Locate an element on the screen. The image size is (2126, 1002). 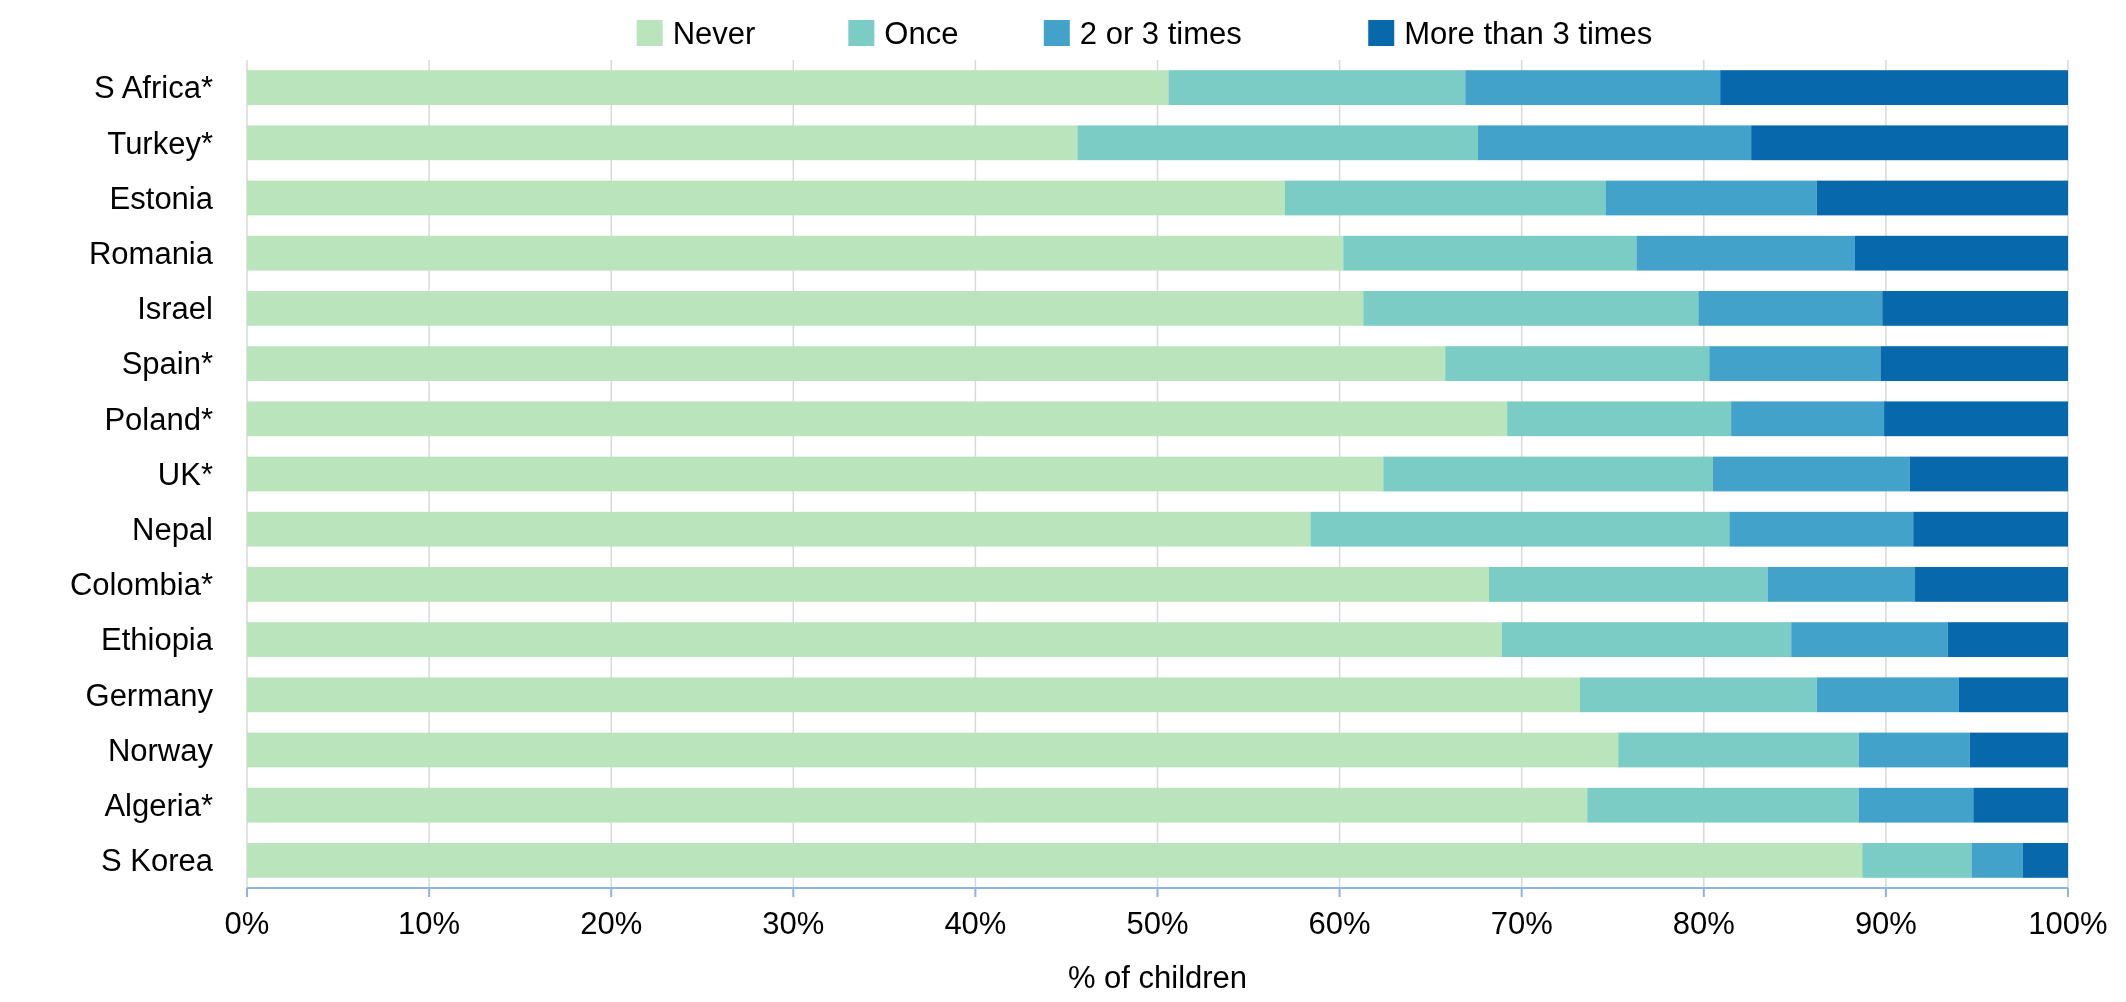
x-tick-label: 30% is located at coordinates (793, 923).